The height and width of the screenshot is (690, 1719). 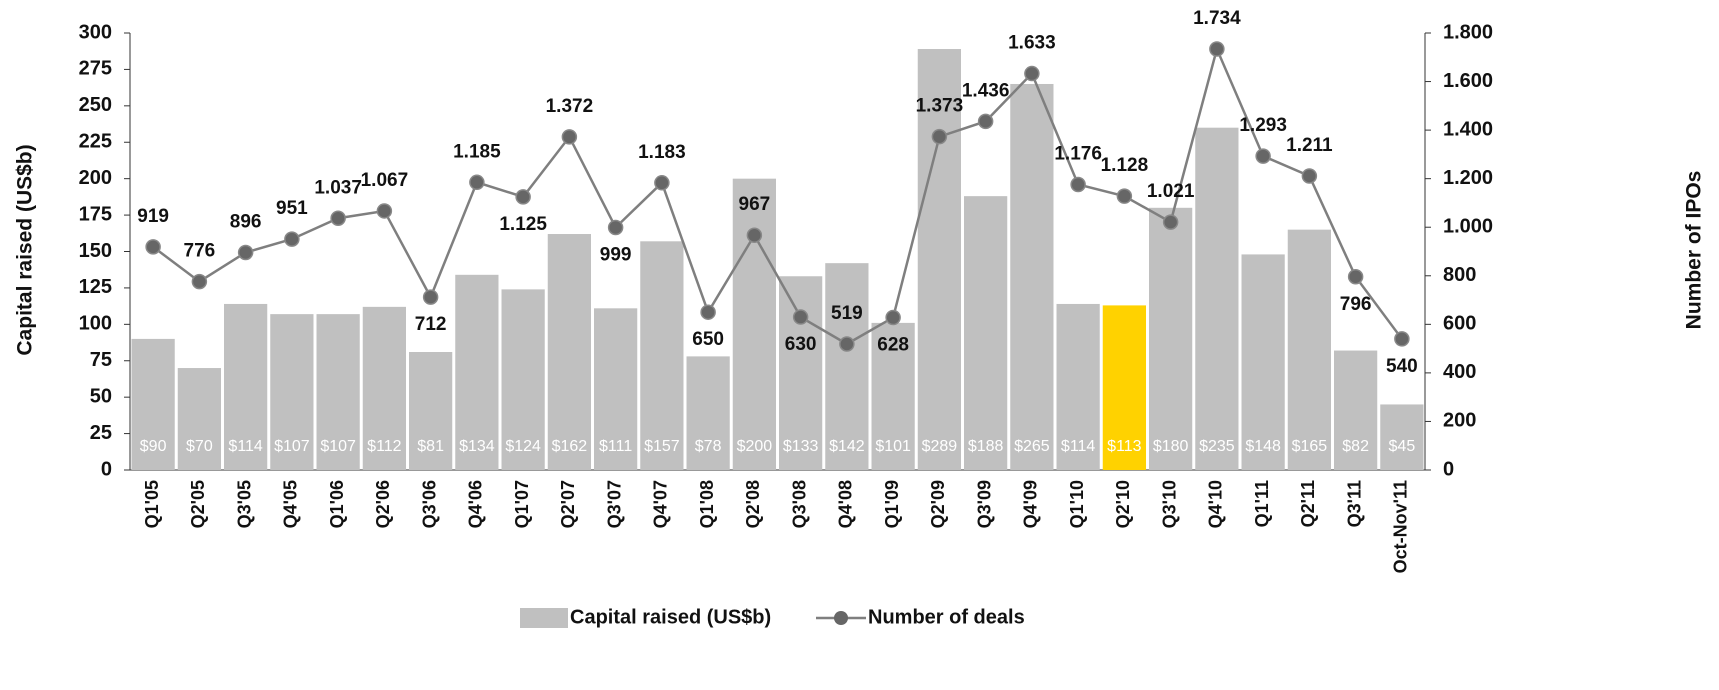 What do you see at coordinates (708, 446) in the screenshot?
I see `bar-label: $78` at bounding box center [708, 446].